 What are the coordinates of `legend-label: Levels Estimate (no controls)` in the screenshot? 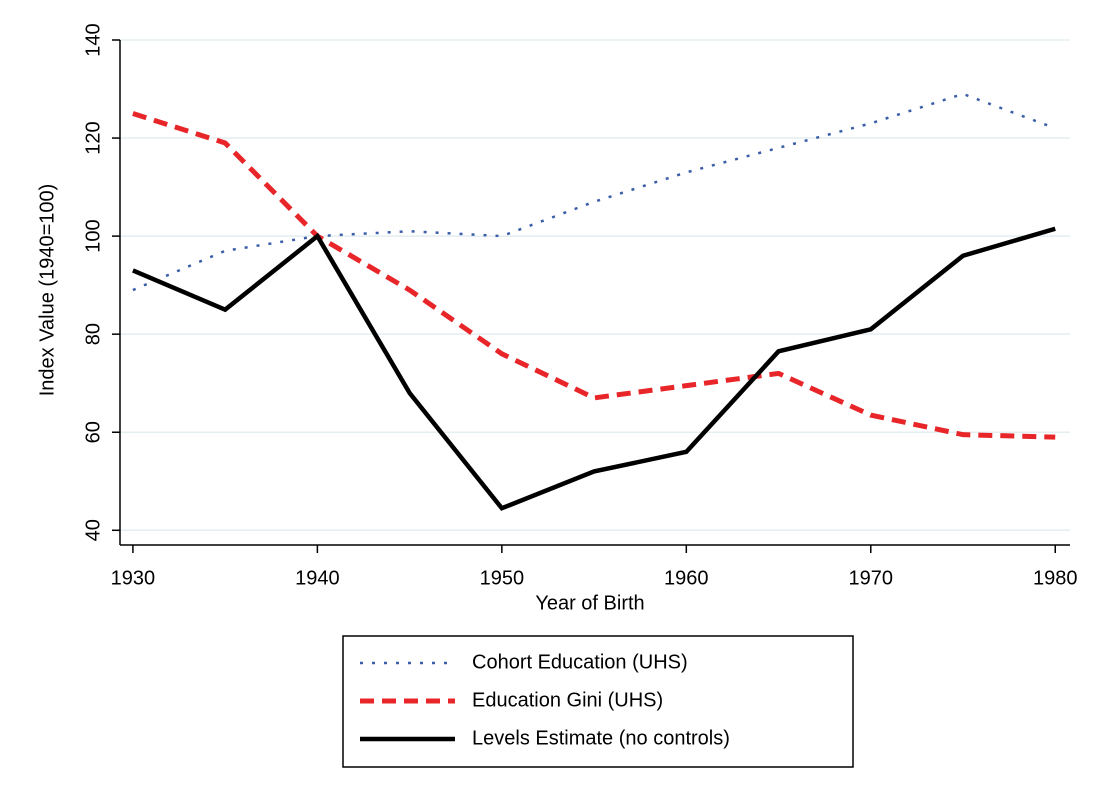 It's located at (601, 738).